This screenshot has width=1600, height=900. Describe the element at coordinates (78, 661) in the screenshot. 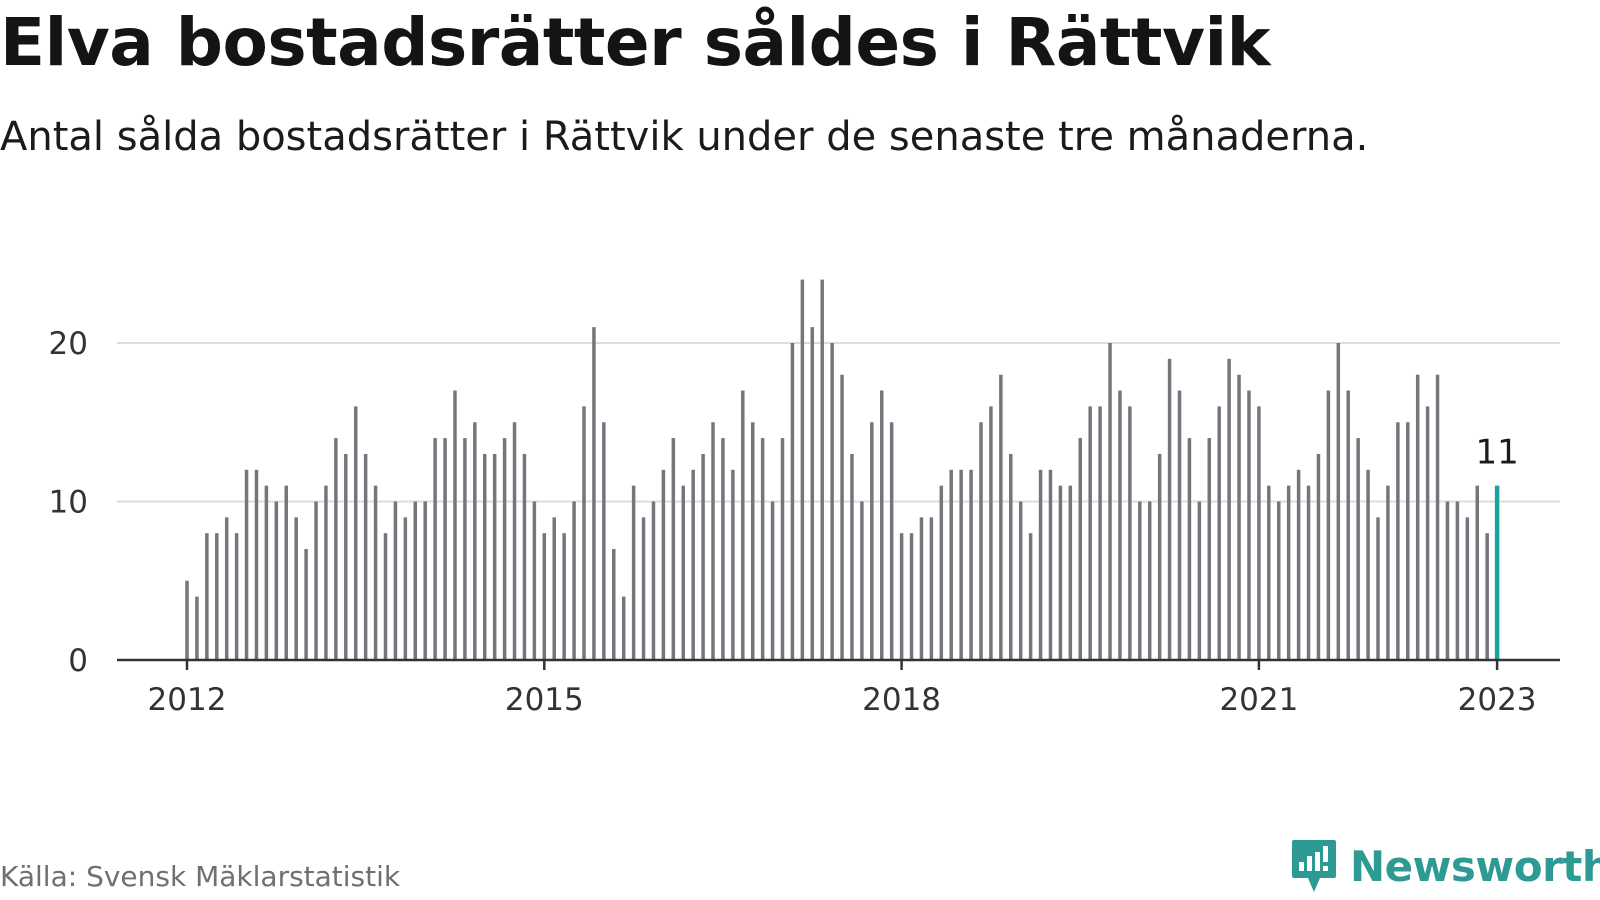

I see `y-tick-label: 0` at that location.